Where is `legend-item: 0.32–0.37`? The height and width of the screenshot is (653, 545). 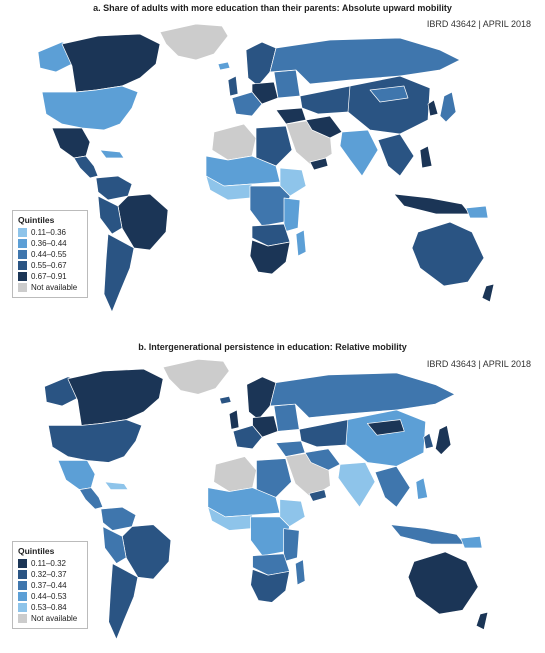
legend-item: 0.32–0.37 is located at coordinates (50, 574).